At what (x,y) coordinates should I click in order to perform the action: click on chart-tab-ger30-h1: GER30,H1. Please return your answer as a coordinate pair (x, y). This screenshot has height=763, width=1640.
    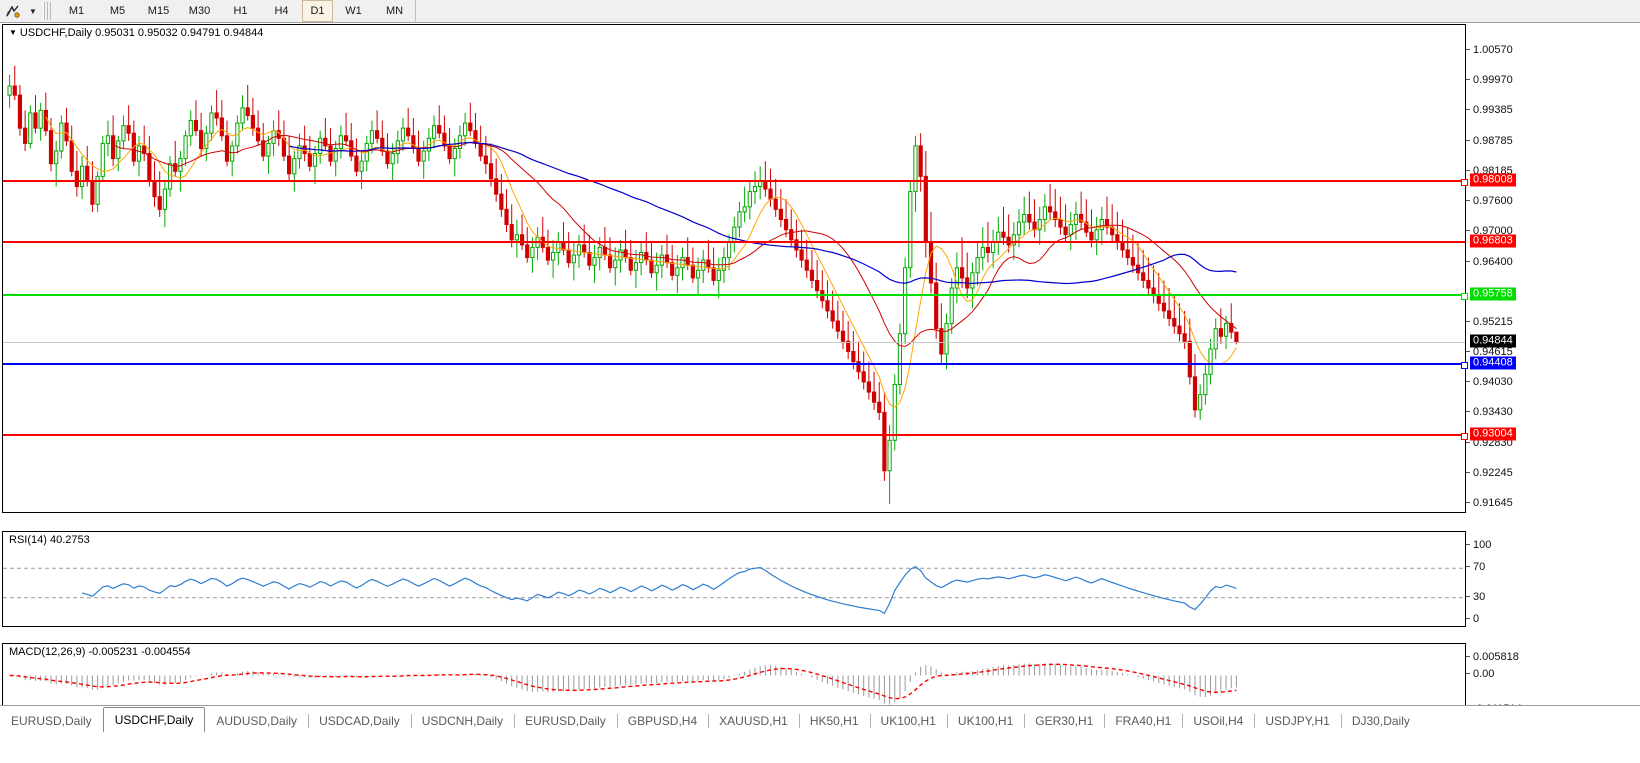
    Looking at the image, I should click on (1064, 721).